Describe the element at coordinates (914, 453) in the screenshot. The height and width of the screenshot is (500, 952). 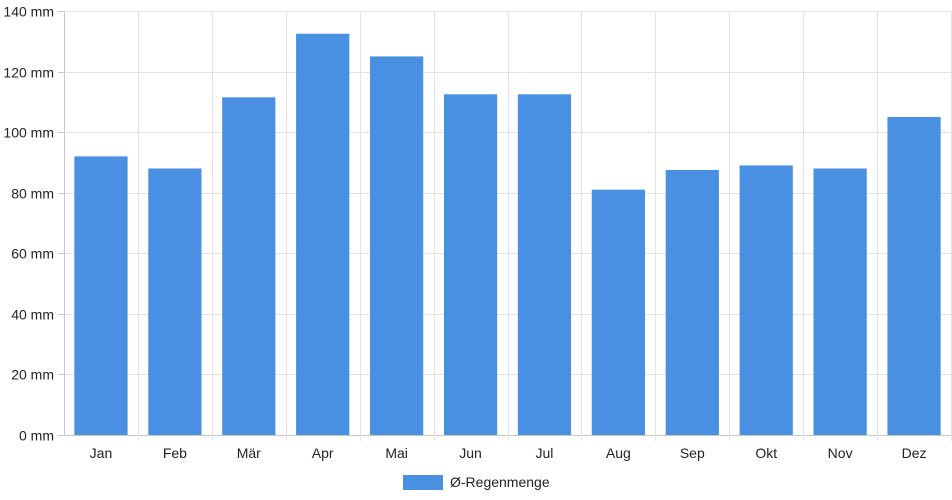
I see `x-tick-label: Dez` at that location.